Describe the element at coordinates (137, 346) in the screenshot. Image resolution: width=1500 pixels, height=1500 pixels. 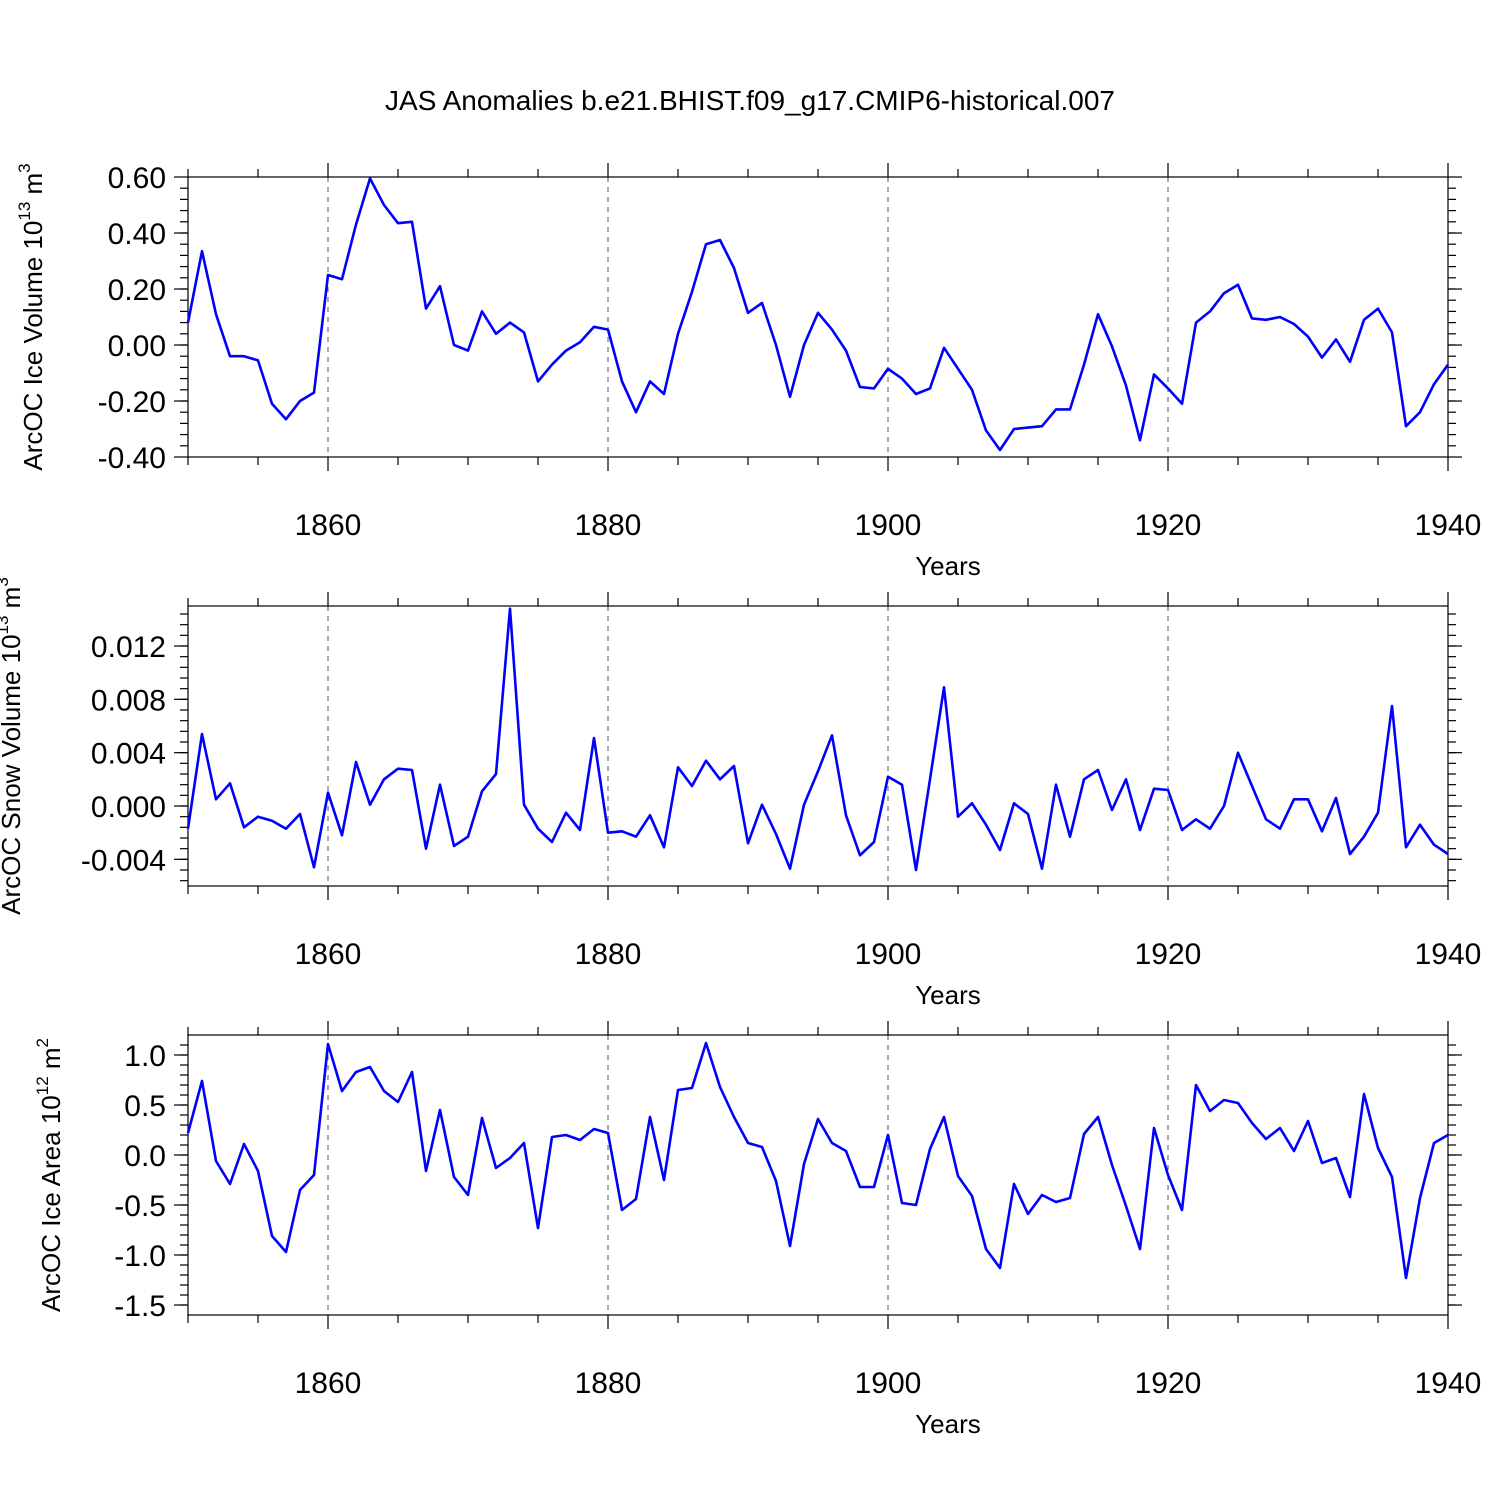
I see `y-tick-label: 0.00` at that location.